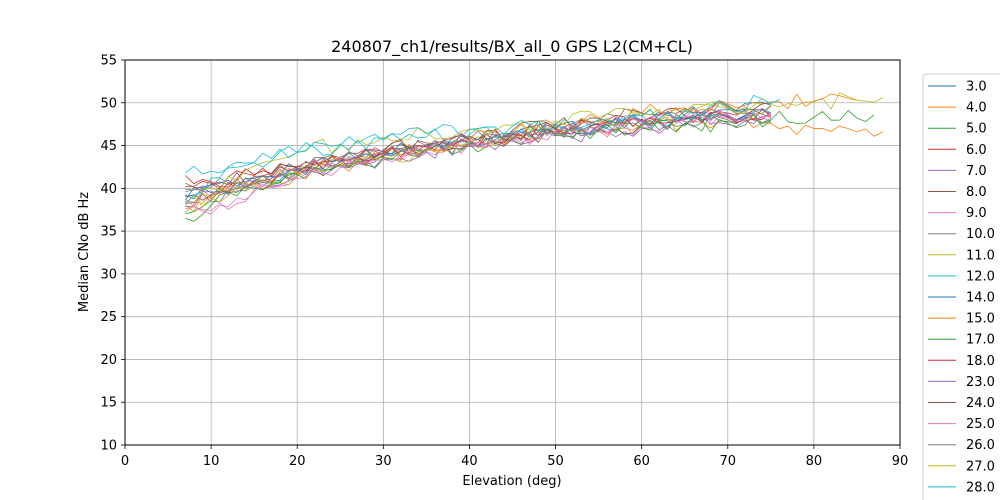  Describe the element at coordinates (976, 150) in the screenshot. I see `legend-entry: 6.0` at that location.